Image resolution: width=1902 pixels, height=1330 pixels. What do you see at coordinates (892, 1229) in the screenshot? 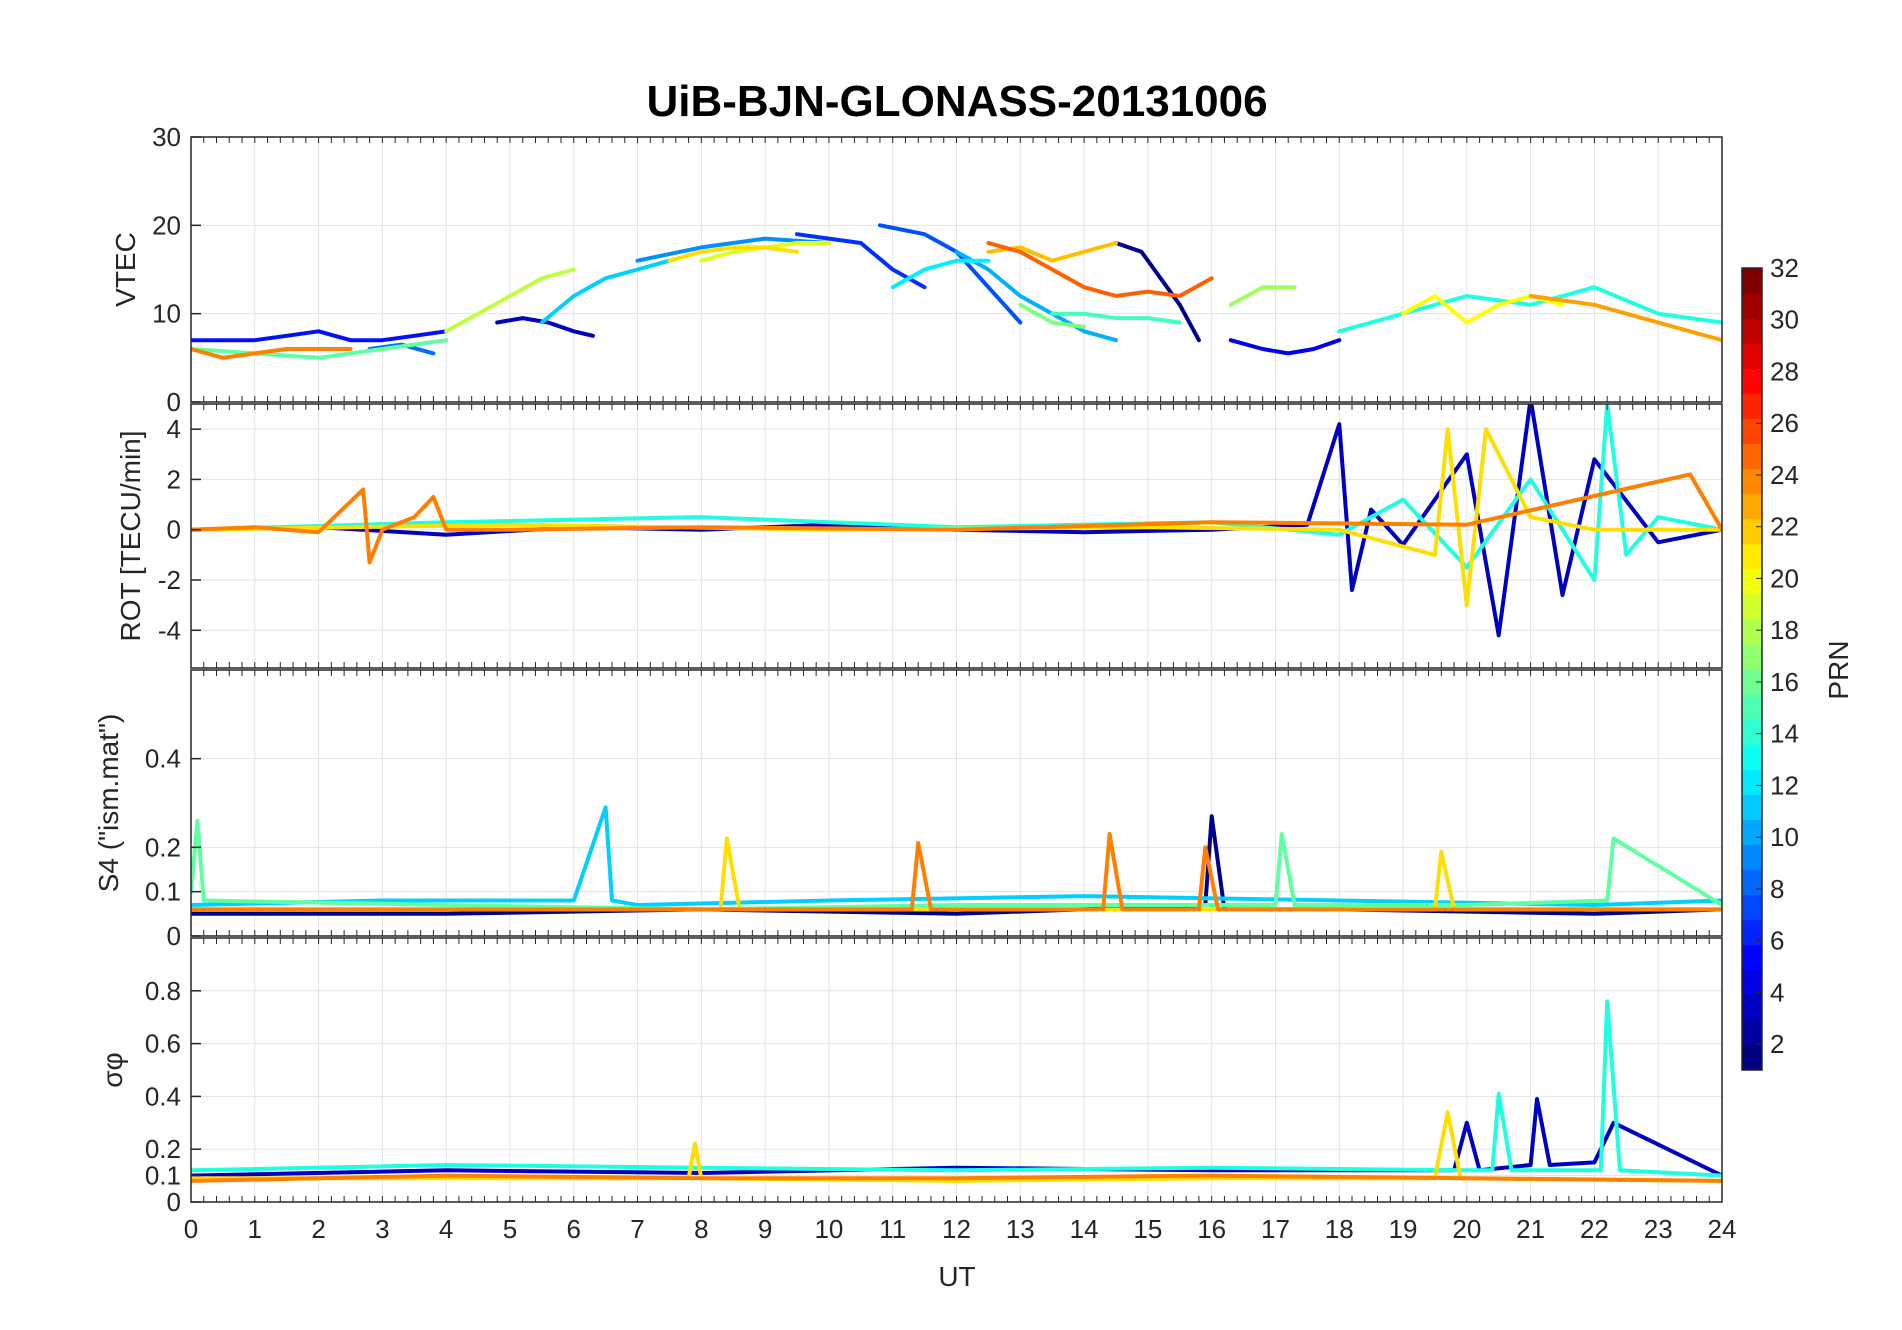
I see `x-tick-label: 11` at bounding box center [892, 1229].